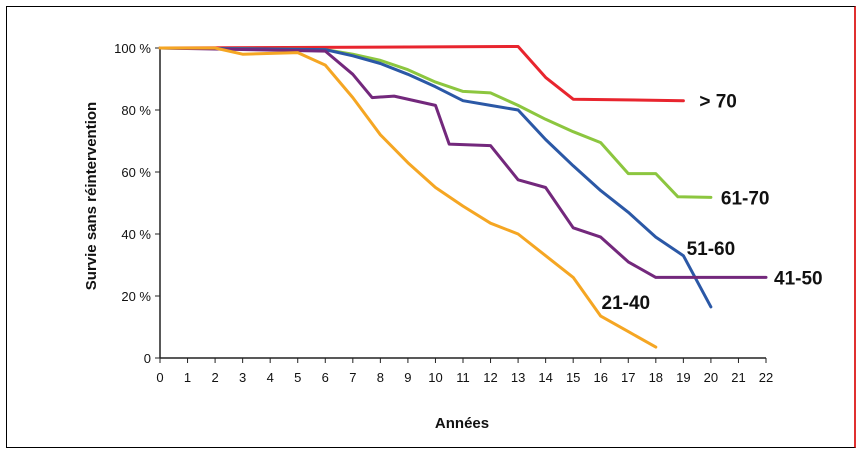 The height and width of the screenshot is (452, 864). What do you see at coordinates (136, 234) in the screenshot?
I see `y-tick-label: 40 %` at bounding box center [136, 234].